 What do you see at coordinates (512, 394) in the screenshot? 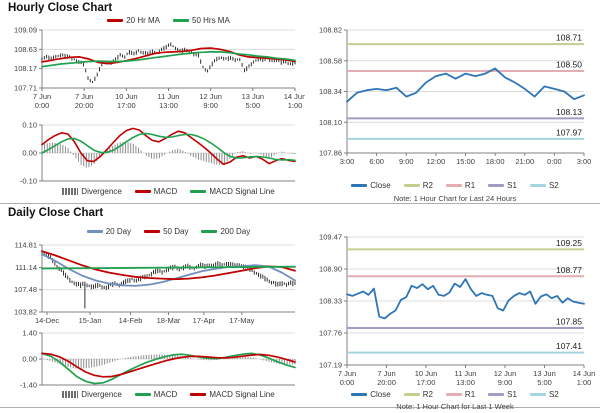
I see `legend-label: S1` at bounding box center [512, 394].